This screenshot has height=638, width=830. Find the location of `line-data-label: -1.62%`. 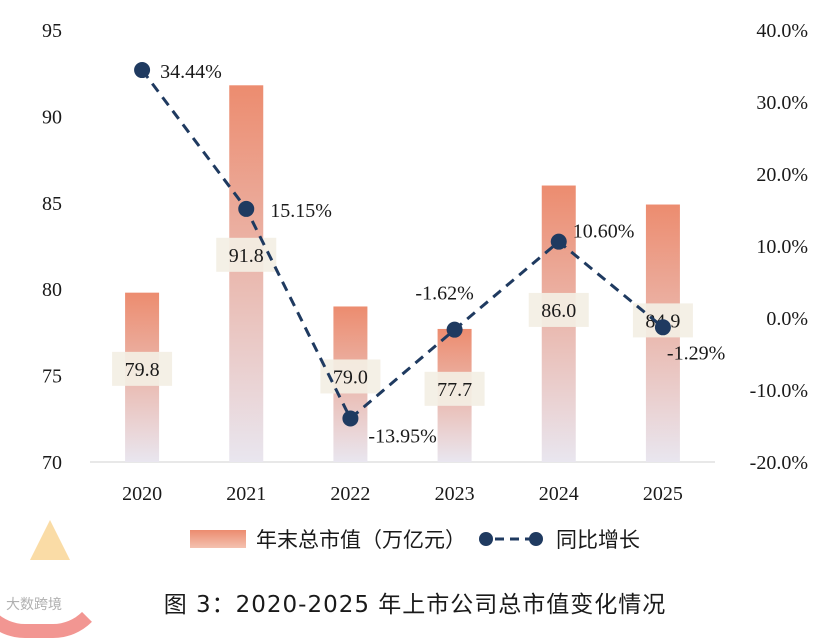

line-data-label: -1.62% is located at coordinates (444, 294).